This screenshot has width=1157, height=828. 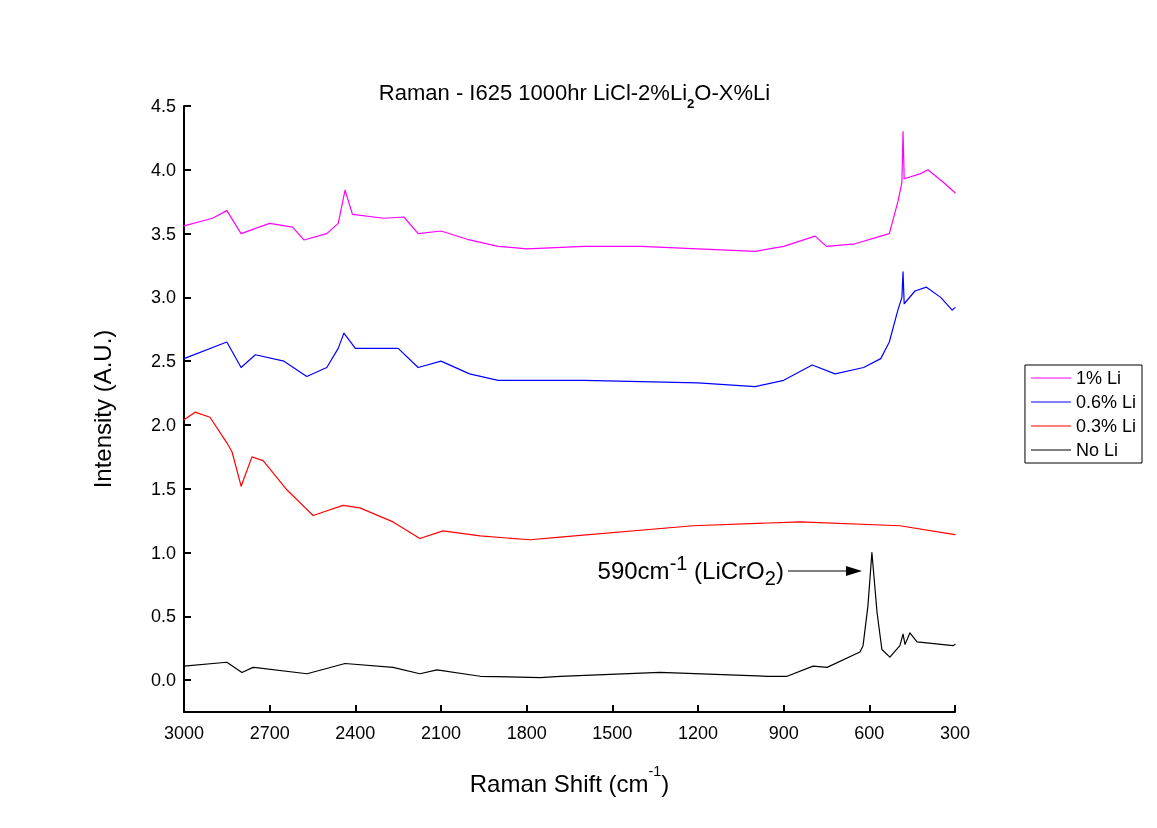 I want to click on x-tick-label: 1500, so click(x=612, y=733).